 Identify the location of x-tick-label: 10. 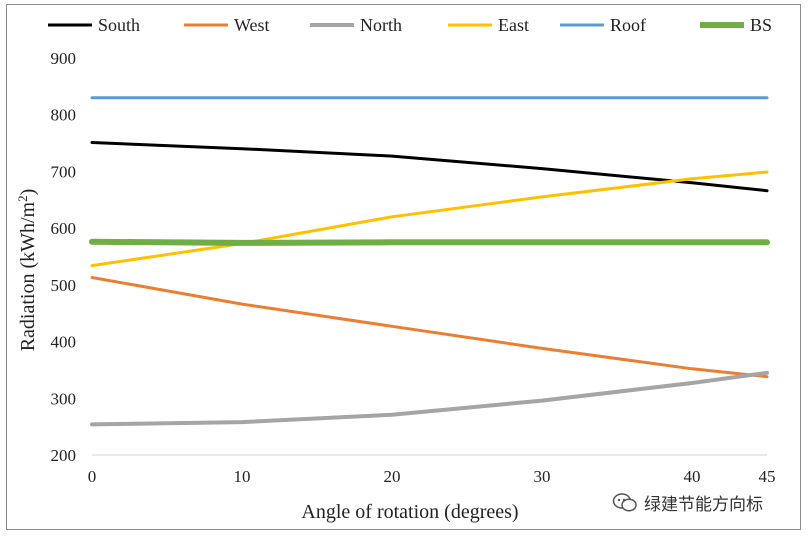
(242, 476).